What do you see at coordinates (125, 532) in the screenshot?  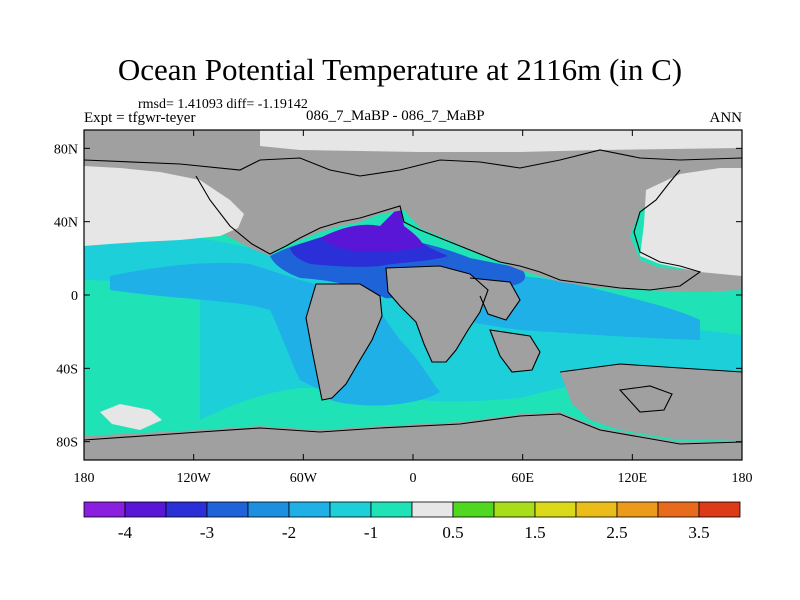 I see `colorbar-label: -4` at bounding box center [125, 532].